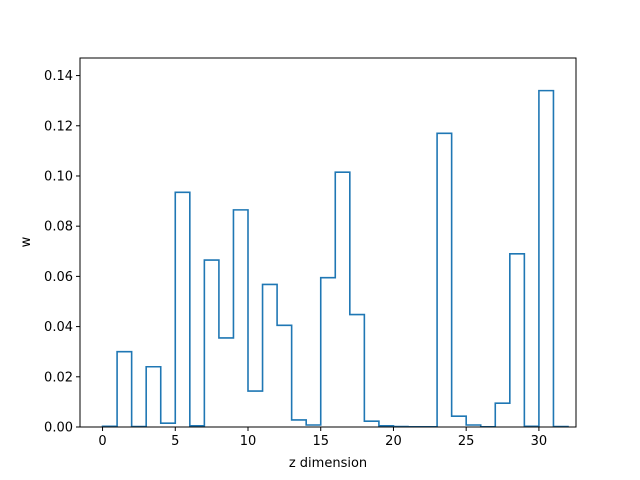 This screenshot has height=480, width=640. I want to click on x-tick-label: 10, so click(248, 441).